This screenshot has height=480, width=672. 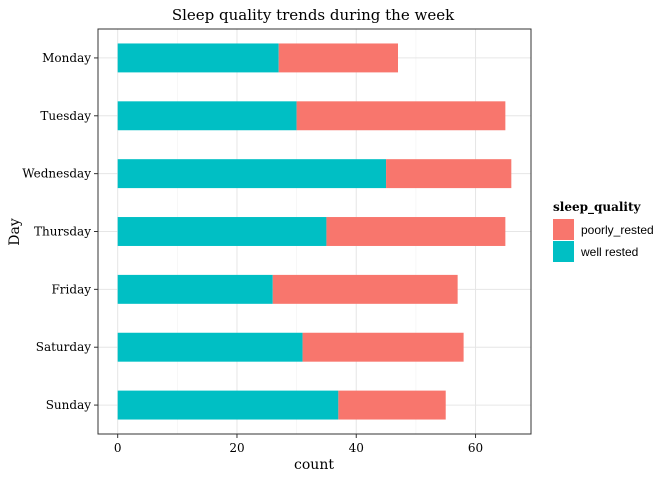 What do you see at coordinates (298, 444) in the screenshot?
I see `x-axis: 0 20 40 60` at bounding box center [298, 444].